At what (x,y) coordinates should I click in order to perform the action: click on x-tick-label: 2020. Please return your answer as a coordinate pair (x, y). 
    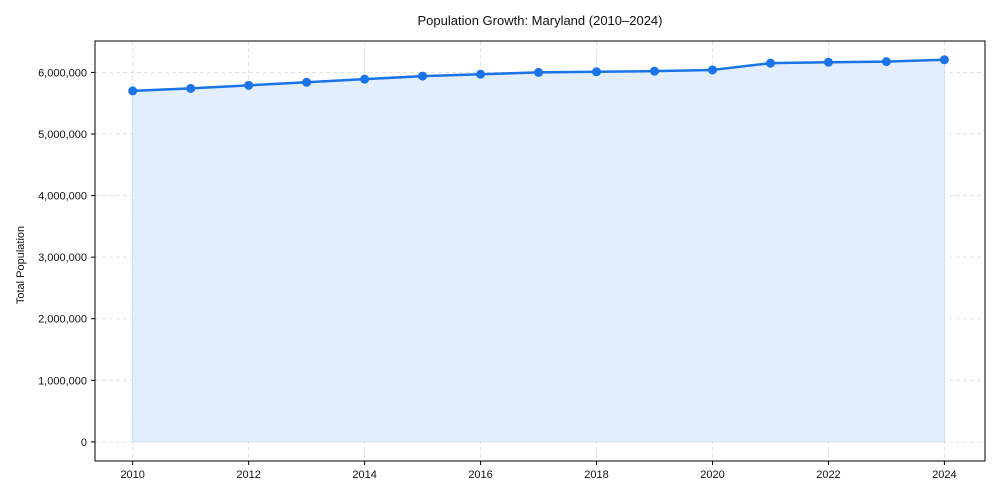
    Looking at the image, I should click on (712, 475).